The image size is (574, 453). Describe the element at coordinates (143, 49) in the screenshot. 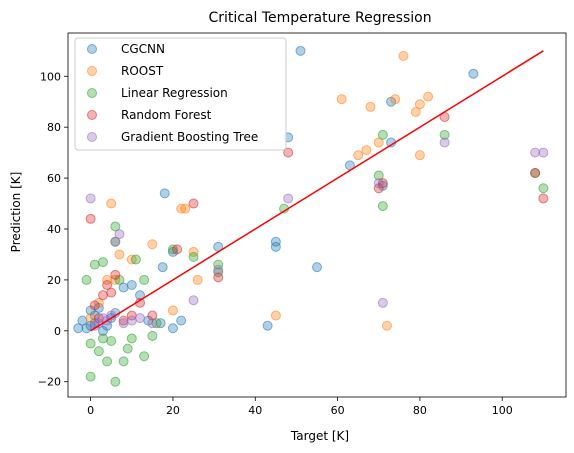

I see `legend-label: CGCNN` at that location.